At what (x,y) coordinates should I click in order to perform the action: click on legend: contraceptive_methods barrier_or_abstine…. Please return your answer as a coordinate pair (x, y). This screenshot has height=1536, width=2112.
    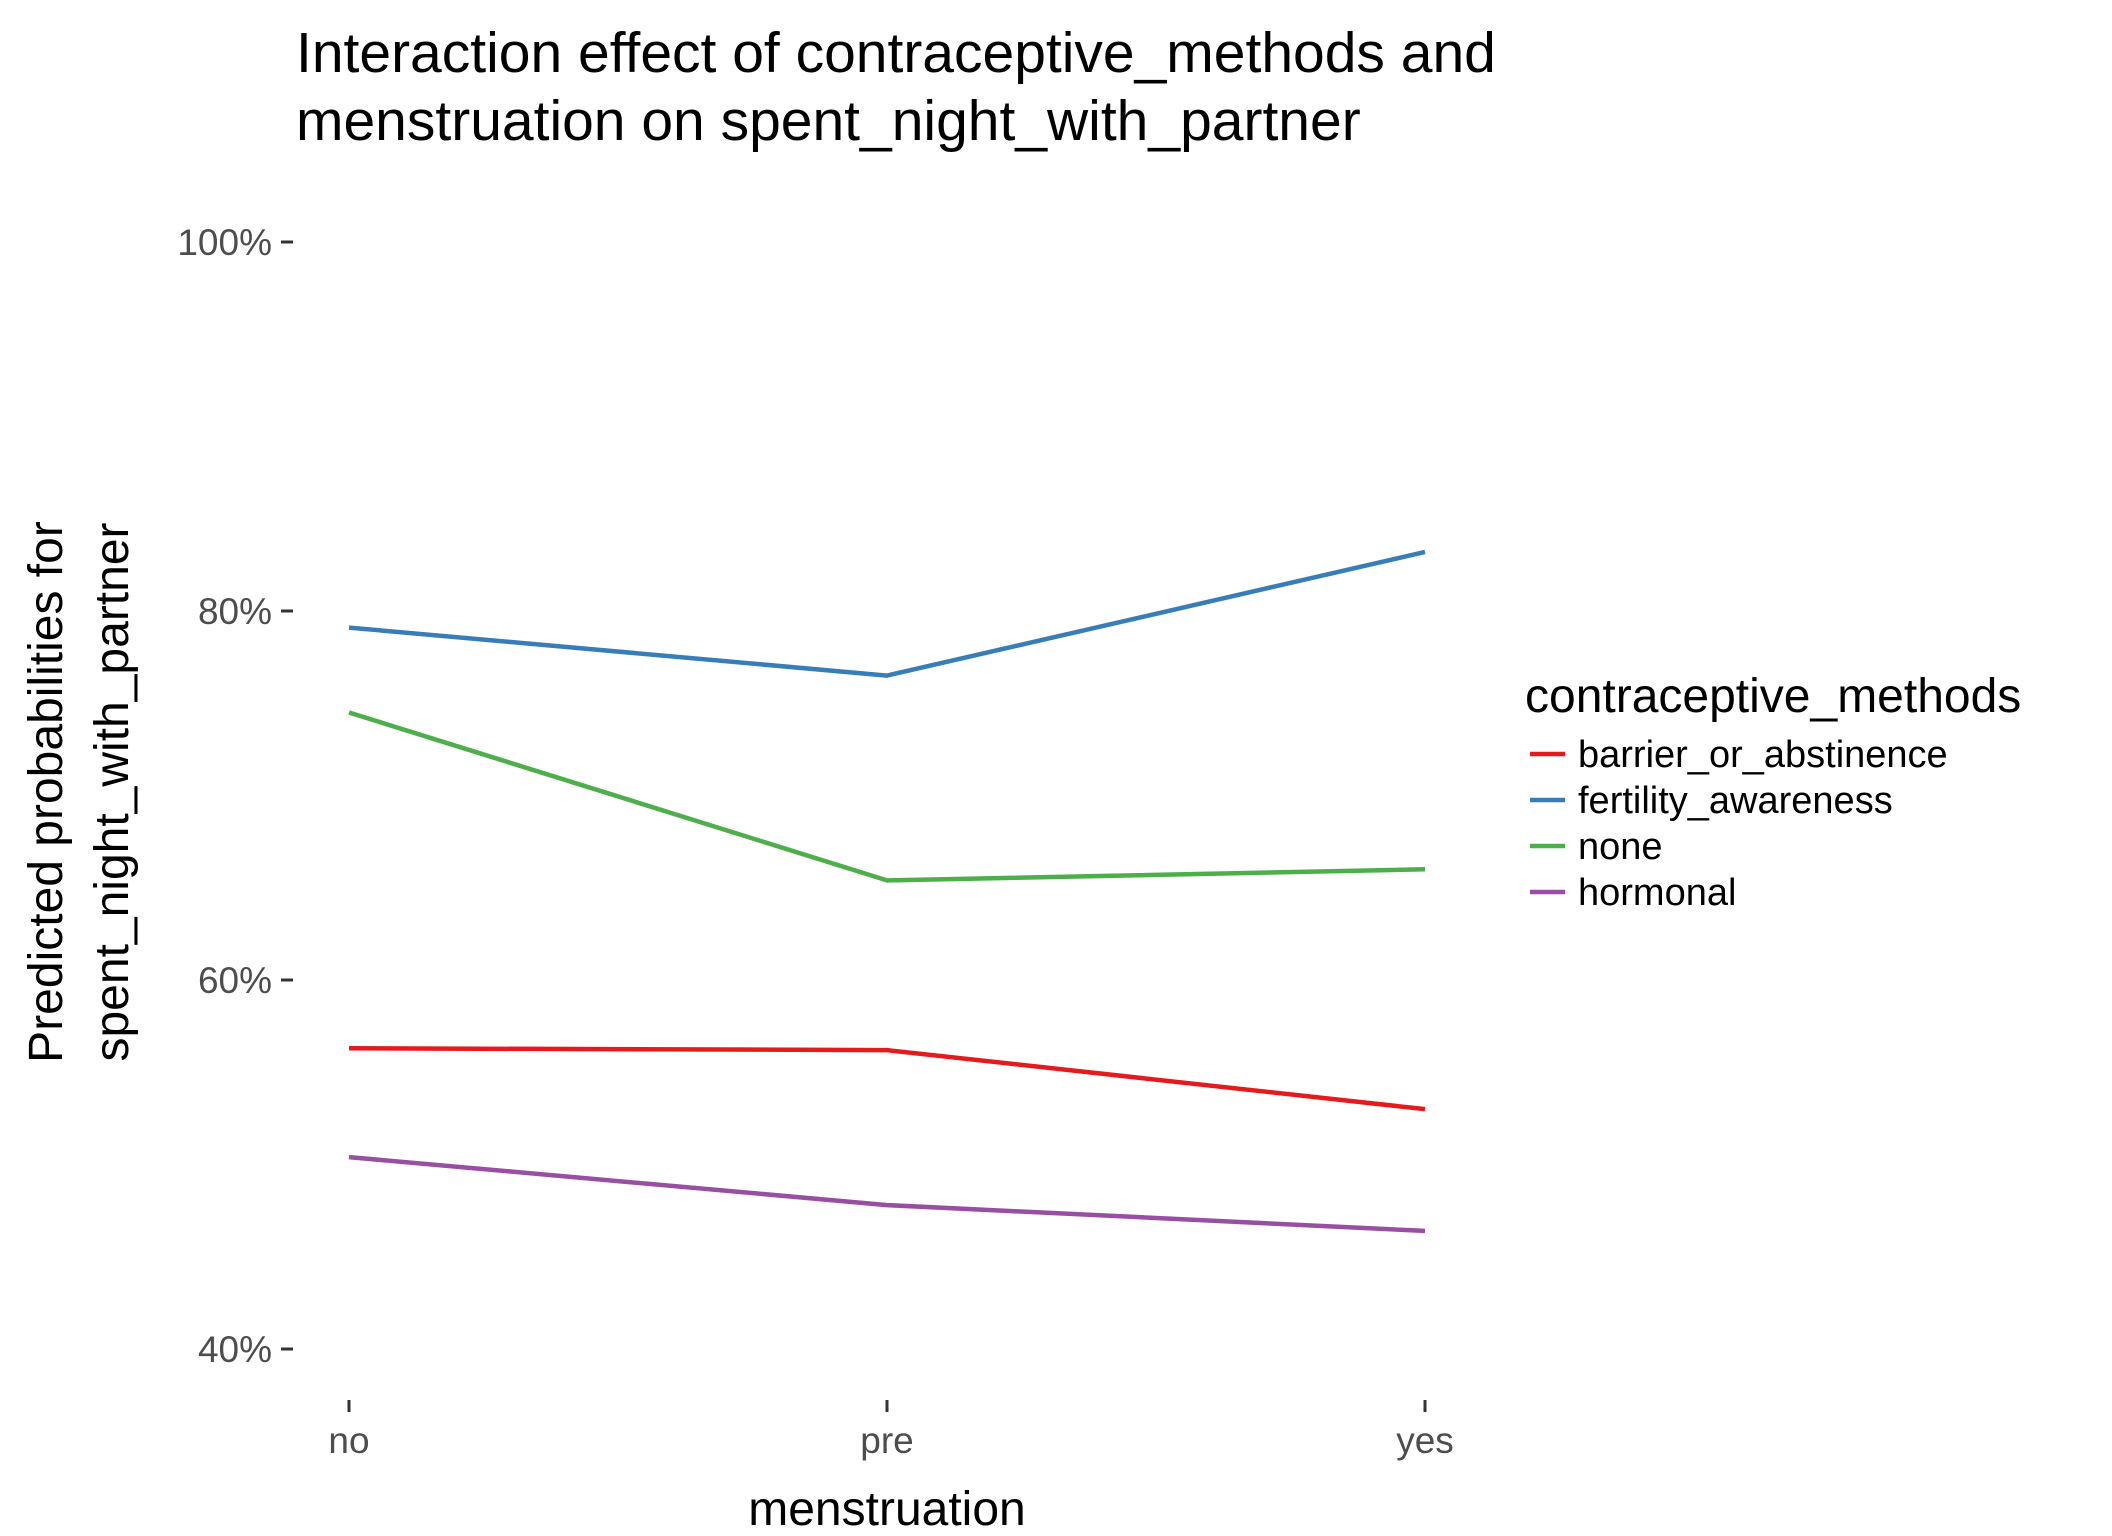
    Looking at the image, I should click on (1773, 792).